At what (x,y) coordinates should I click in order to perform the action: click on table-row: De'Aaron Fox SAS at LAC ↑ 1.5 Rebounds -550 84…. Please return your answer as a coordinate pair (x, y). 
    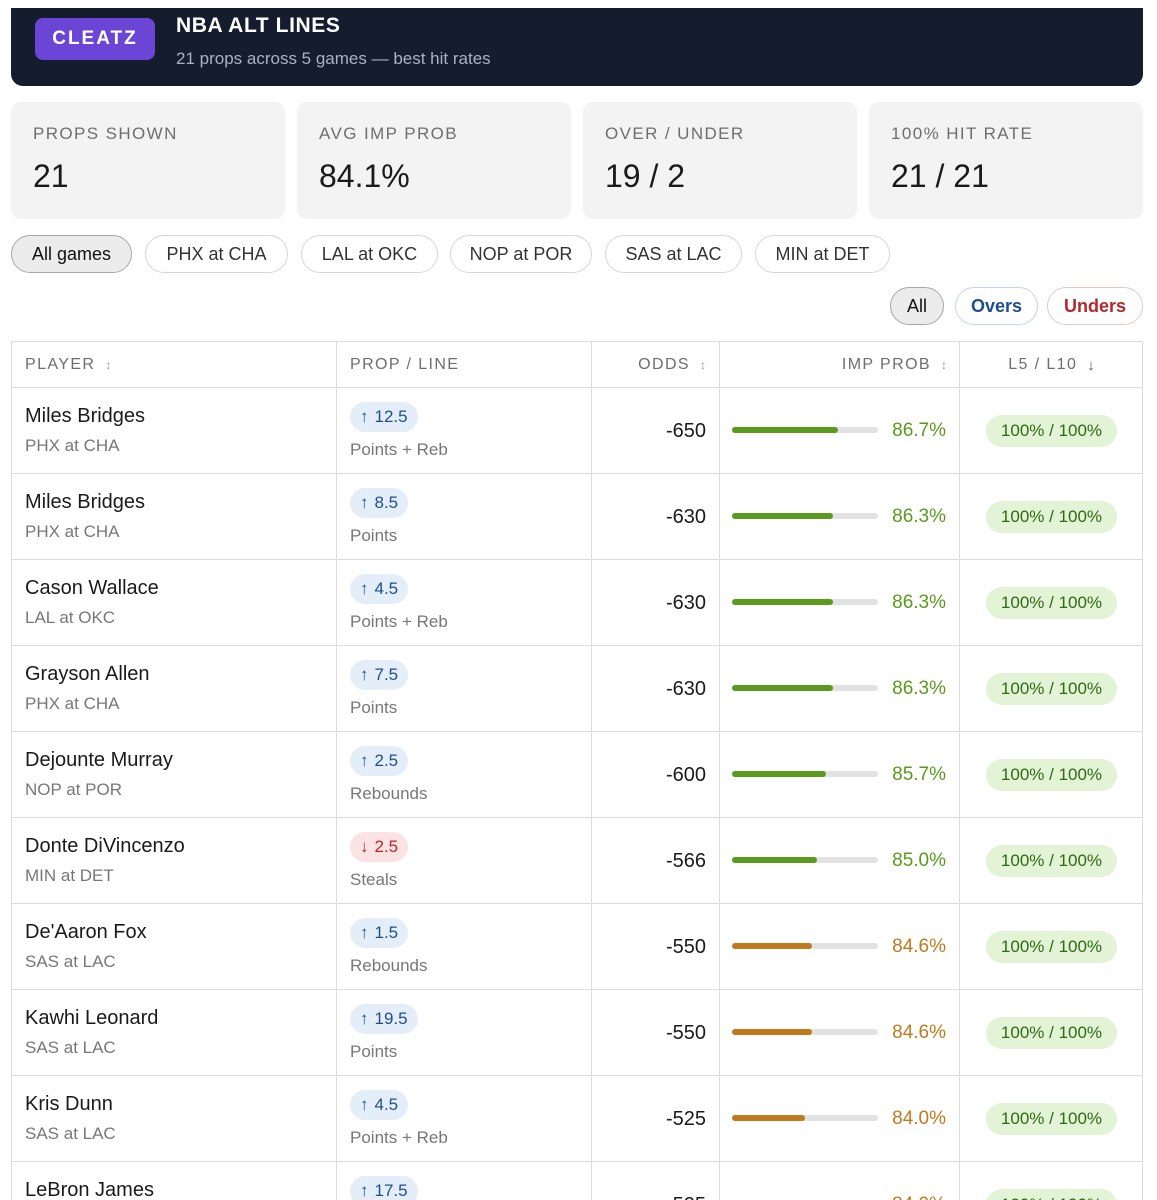
    Looking at the image, I should click on (577, 947).